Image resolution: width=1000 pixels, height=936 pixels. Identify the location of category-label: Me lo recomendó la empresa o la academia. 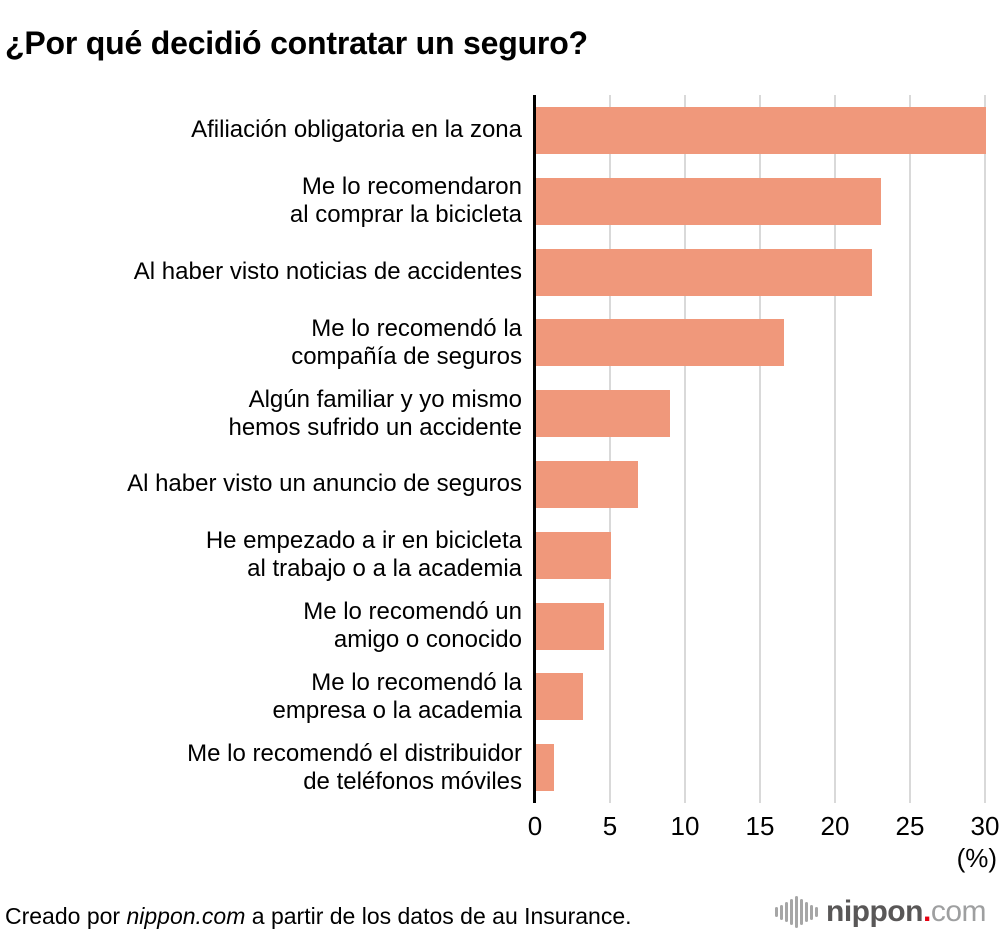
(261, 696).